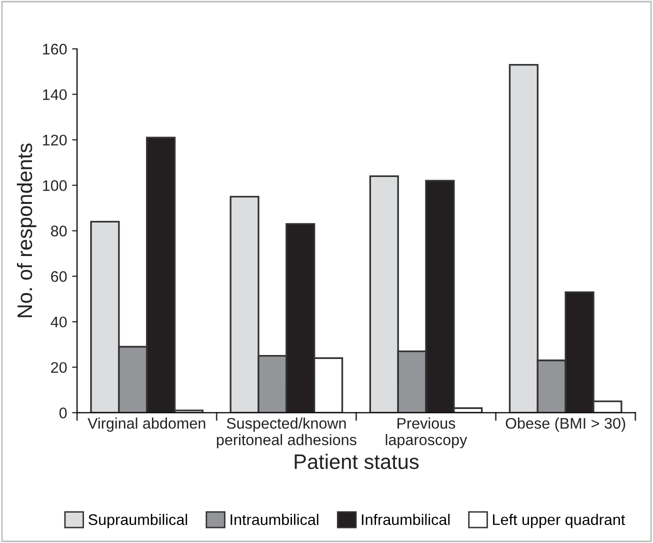 This screenshot has width=653, height=543. Describe the element at coordinates (138, 521) in the screenshot. I see `legend-label: Supraumbilical` at that location.